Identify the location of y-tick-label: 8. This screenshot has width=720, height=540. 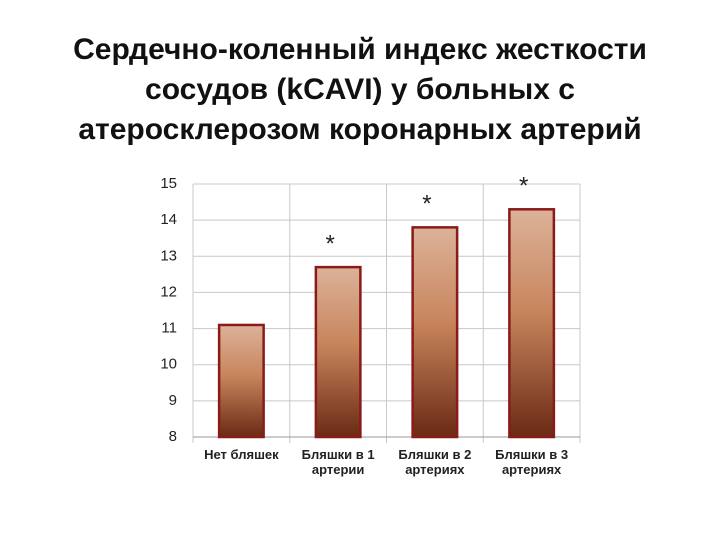
(173, 436).